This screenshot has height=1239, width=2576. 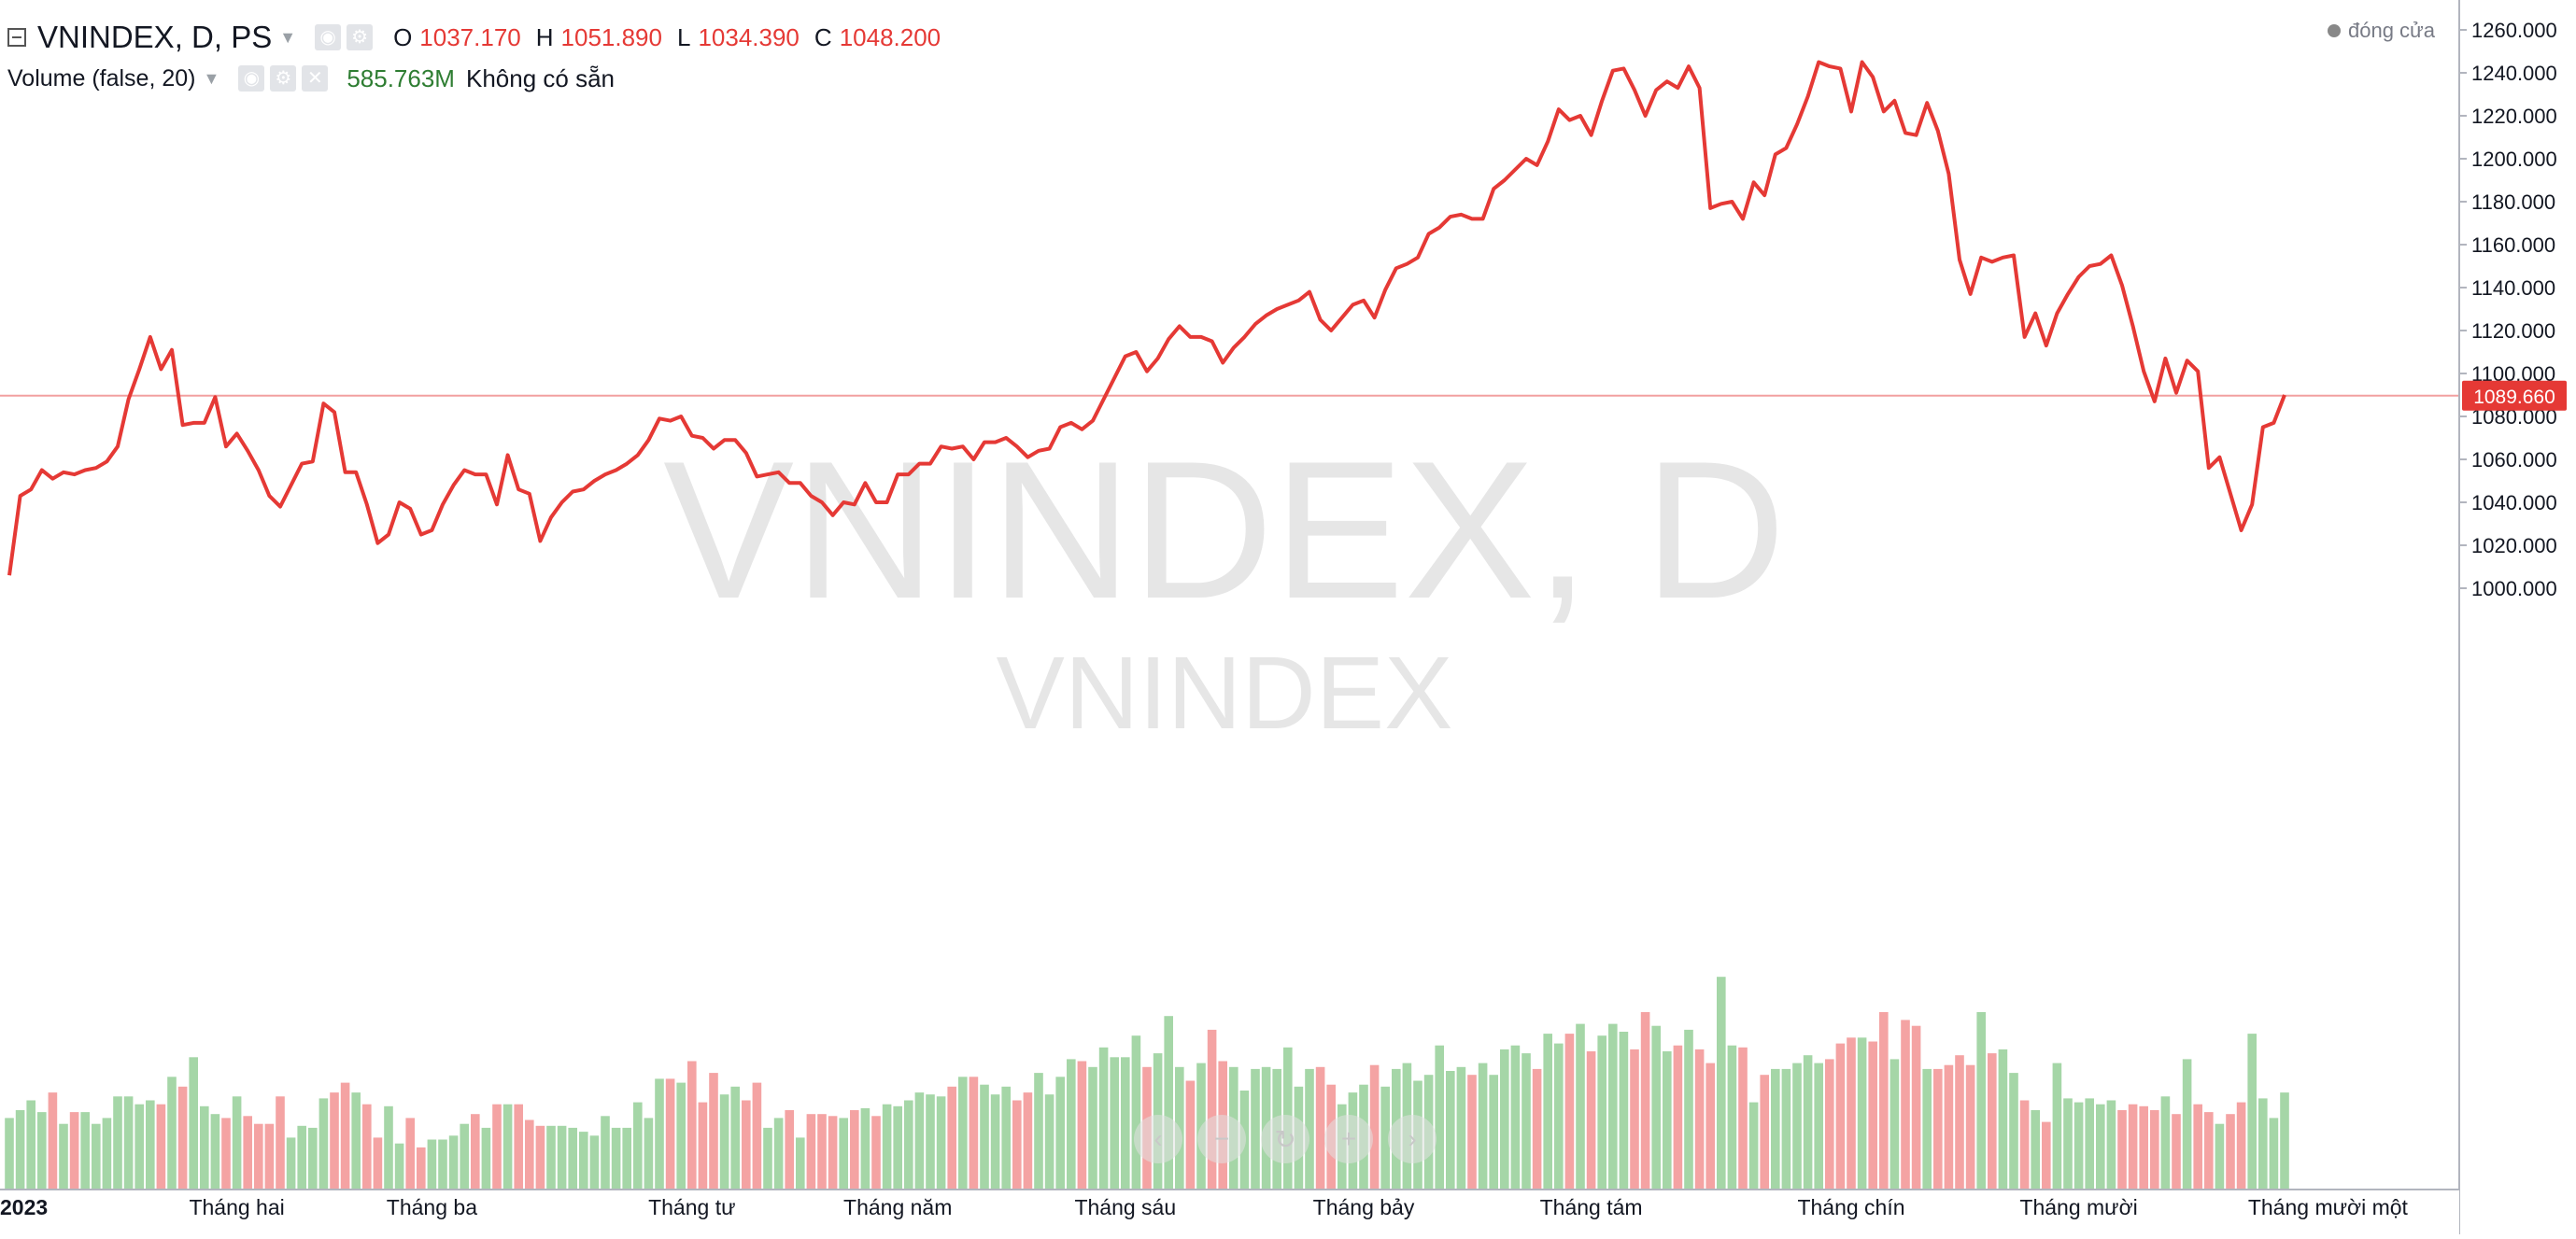 What do you see at coordinates (2514, 460) in the screenshot?
I see `y-tick-label: 1060.000` at bounding box center [2514, 460].